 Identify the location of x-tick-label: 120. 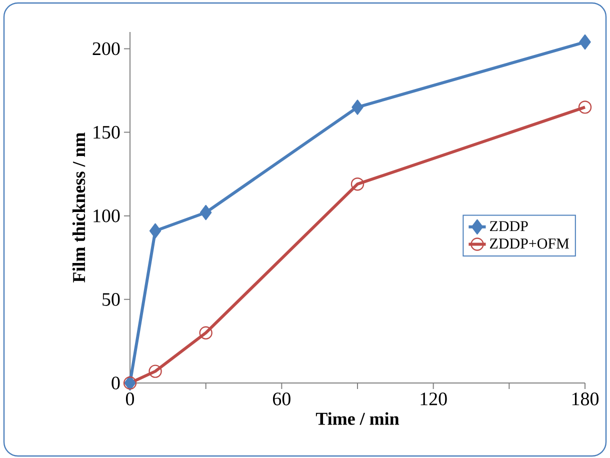
(433, 399).